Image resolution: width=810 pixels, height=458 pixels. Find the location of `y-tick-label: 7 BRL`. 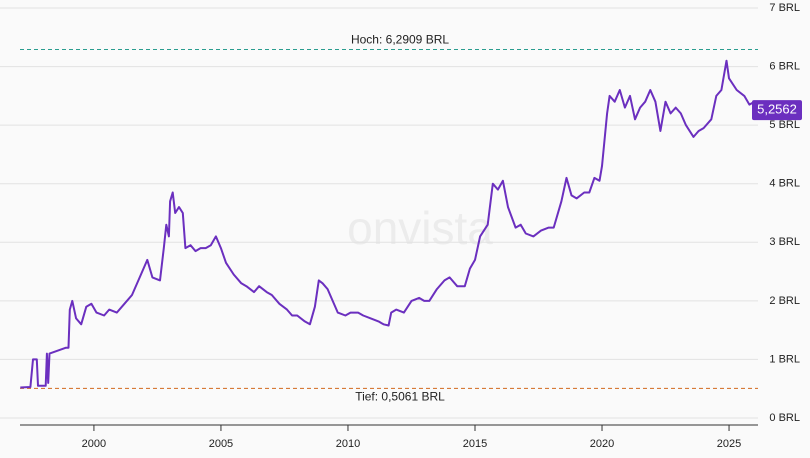

y-tick-label: 7 BRL is located at coordinates (784, 8).